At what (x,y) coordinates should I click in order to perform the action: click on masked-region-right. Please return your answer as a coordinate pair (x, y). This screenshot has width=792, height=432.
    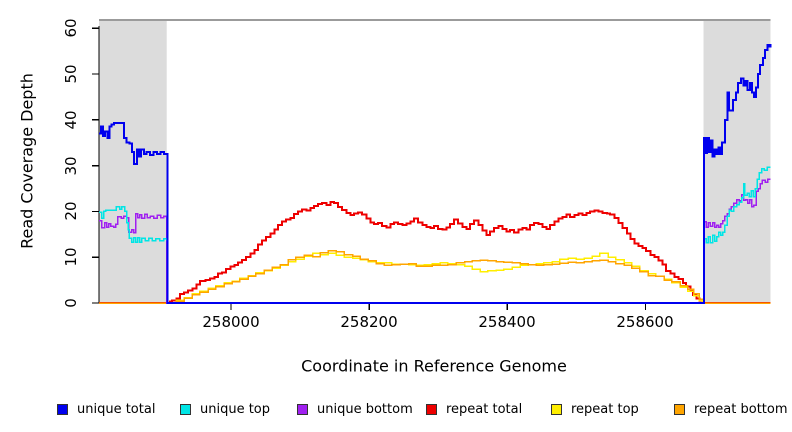
    Looking at the image, I should click on (737, 161).